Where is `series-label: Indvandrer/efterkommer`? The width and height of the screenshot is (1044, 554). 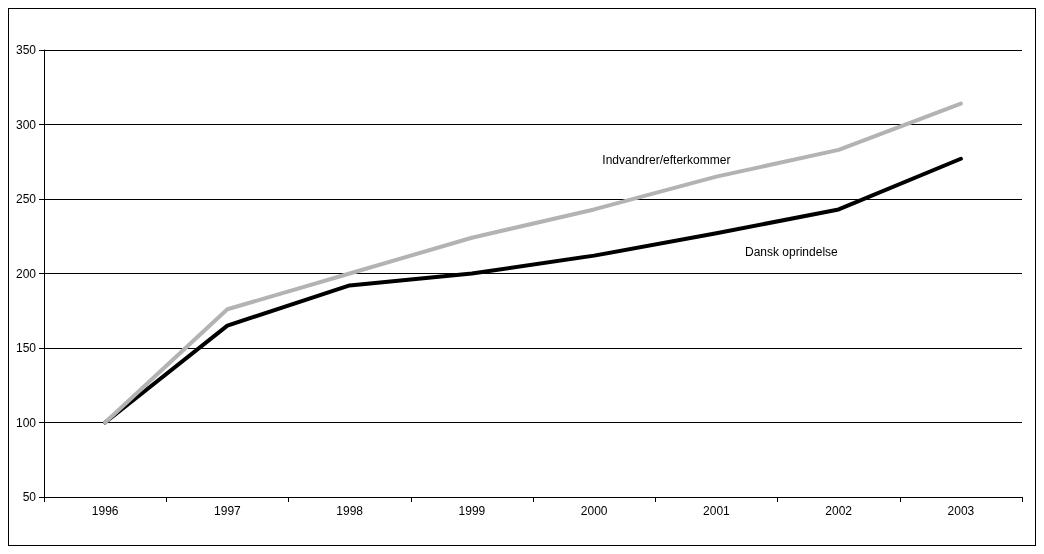
series-label: Indvandrer/efterkommer is located at coordinates (666, 159).